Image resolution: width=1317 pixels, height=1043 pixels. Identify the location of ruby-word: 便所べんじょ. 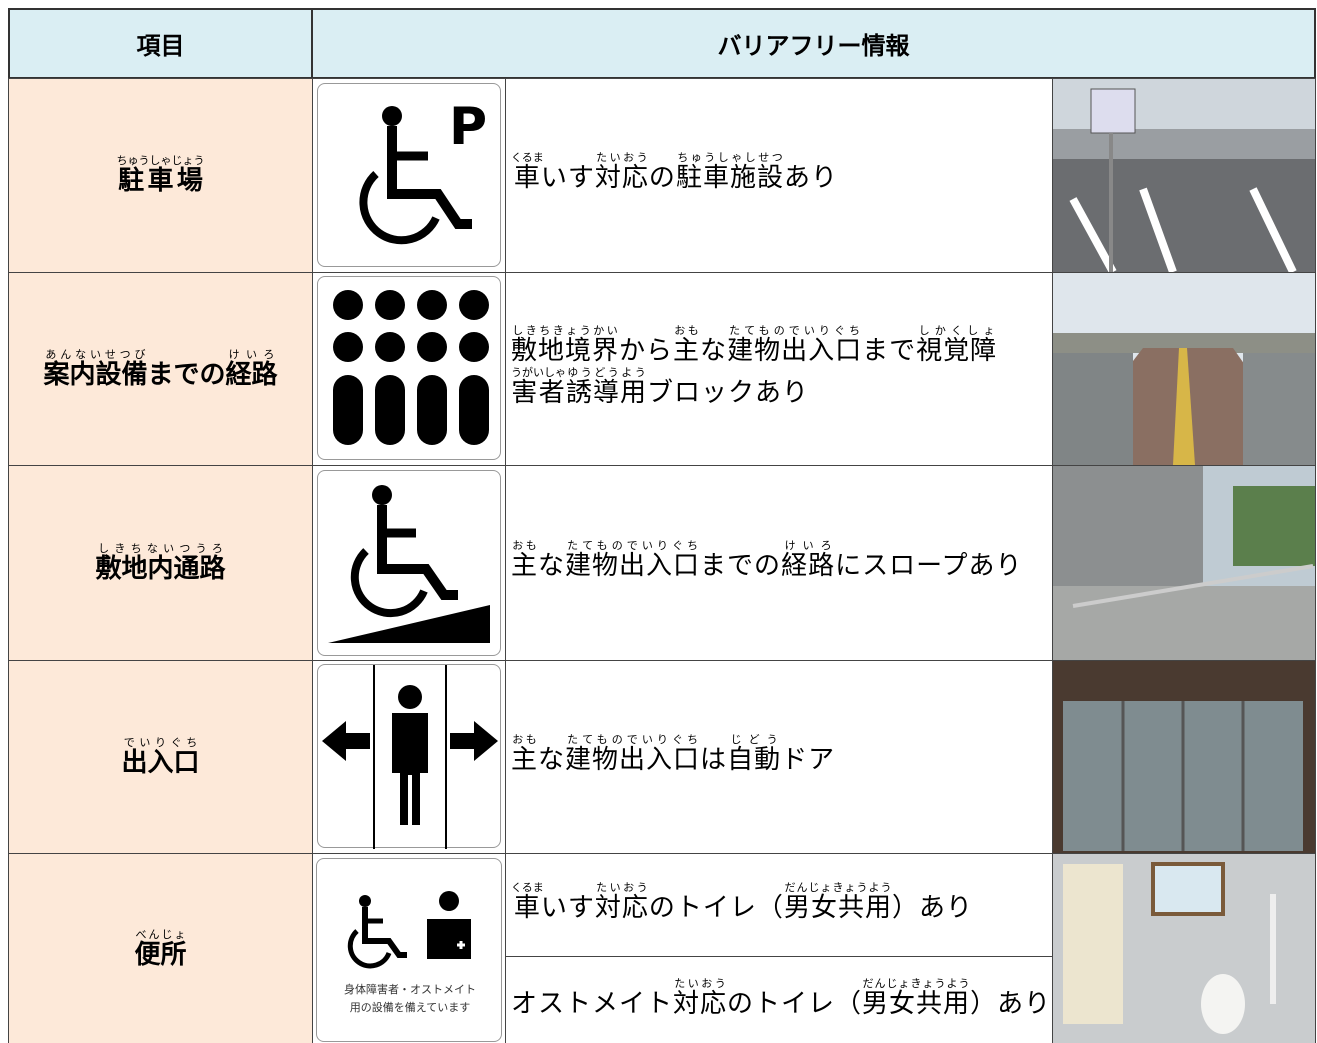
(160, 949).